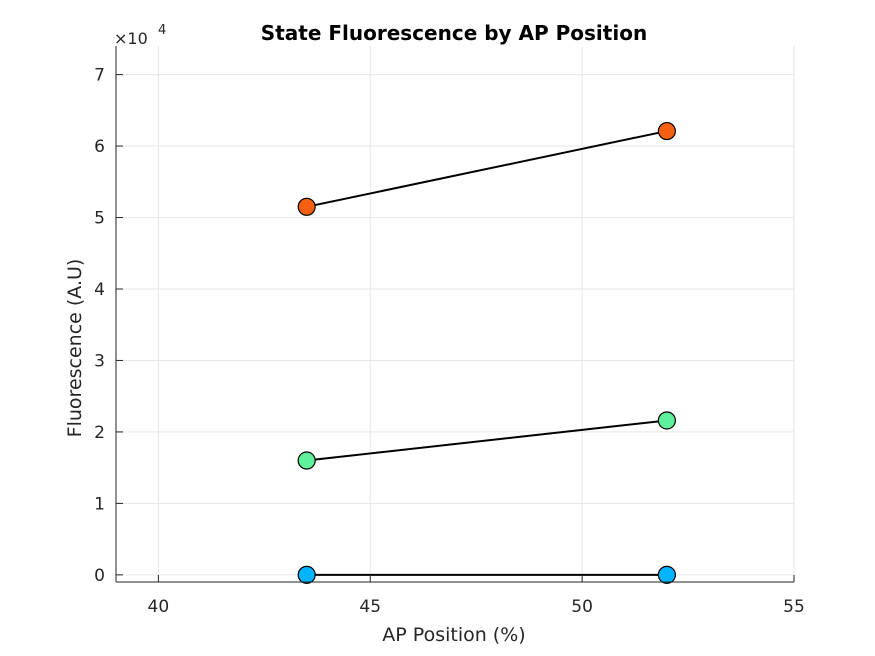  Describe the element at coordinates (75, 348) in the screenshot. I see `y-axis-label: Fluorescence (A.U)` at that location.